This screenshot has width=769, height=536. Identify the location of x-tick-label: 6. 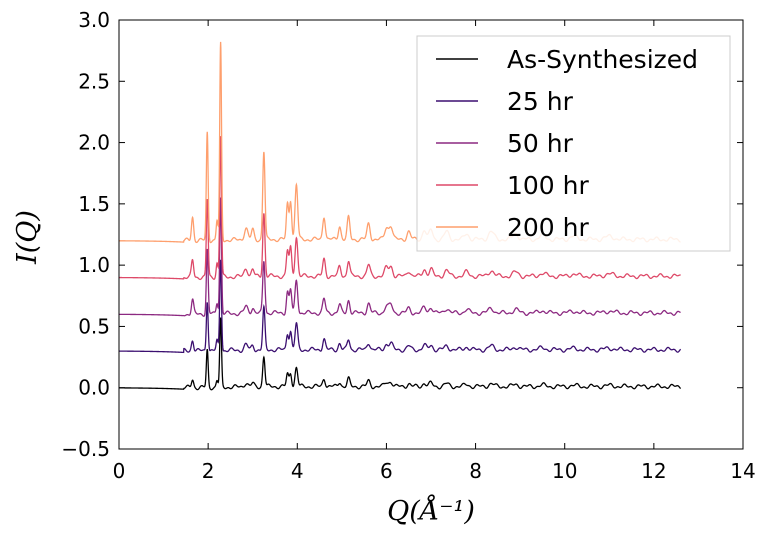
(386, 471).